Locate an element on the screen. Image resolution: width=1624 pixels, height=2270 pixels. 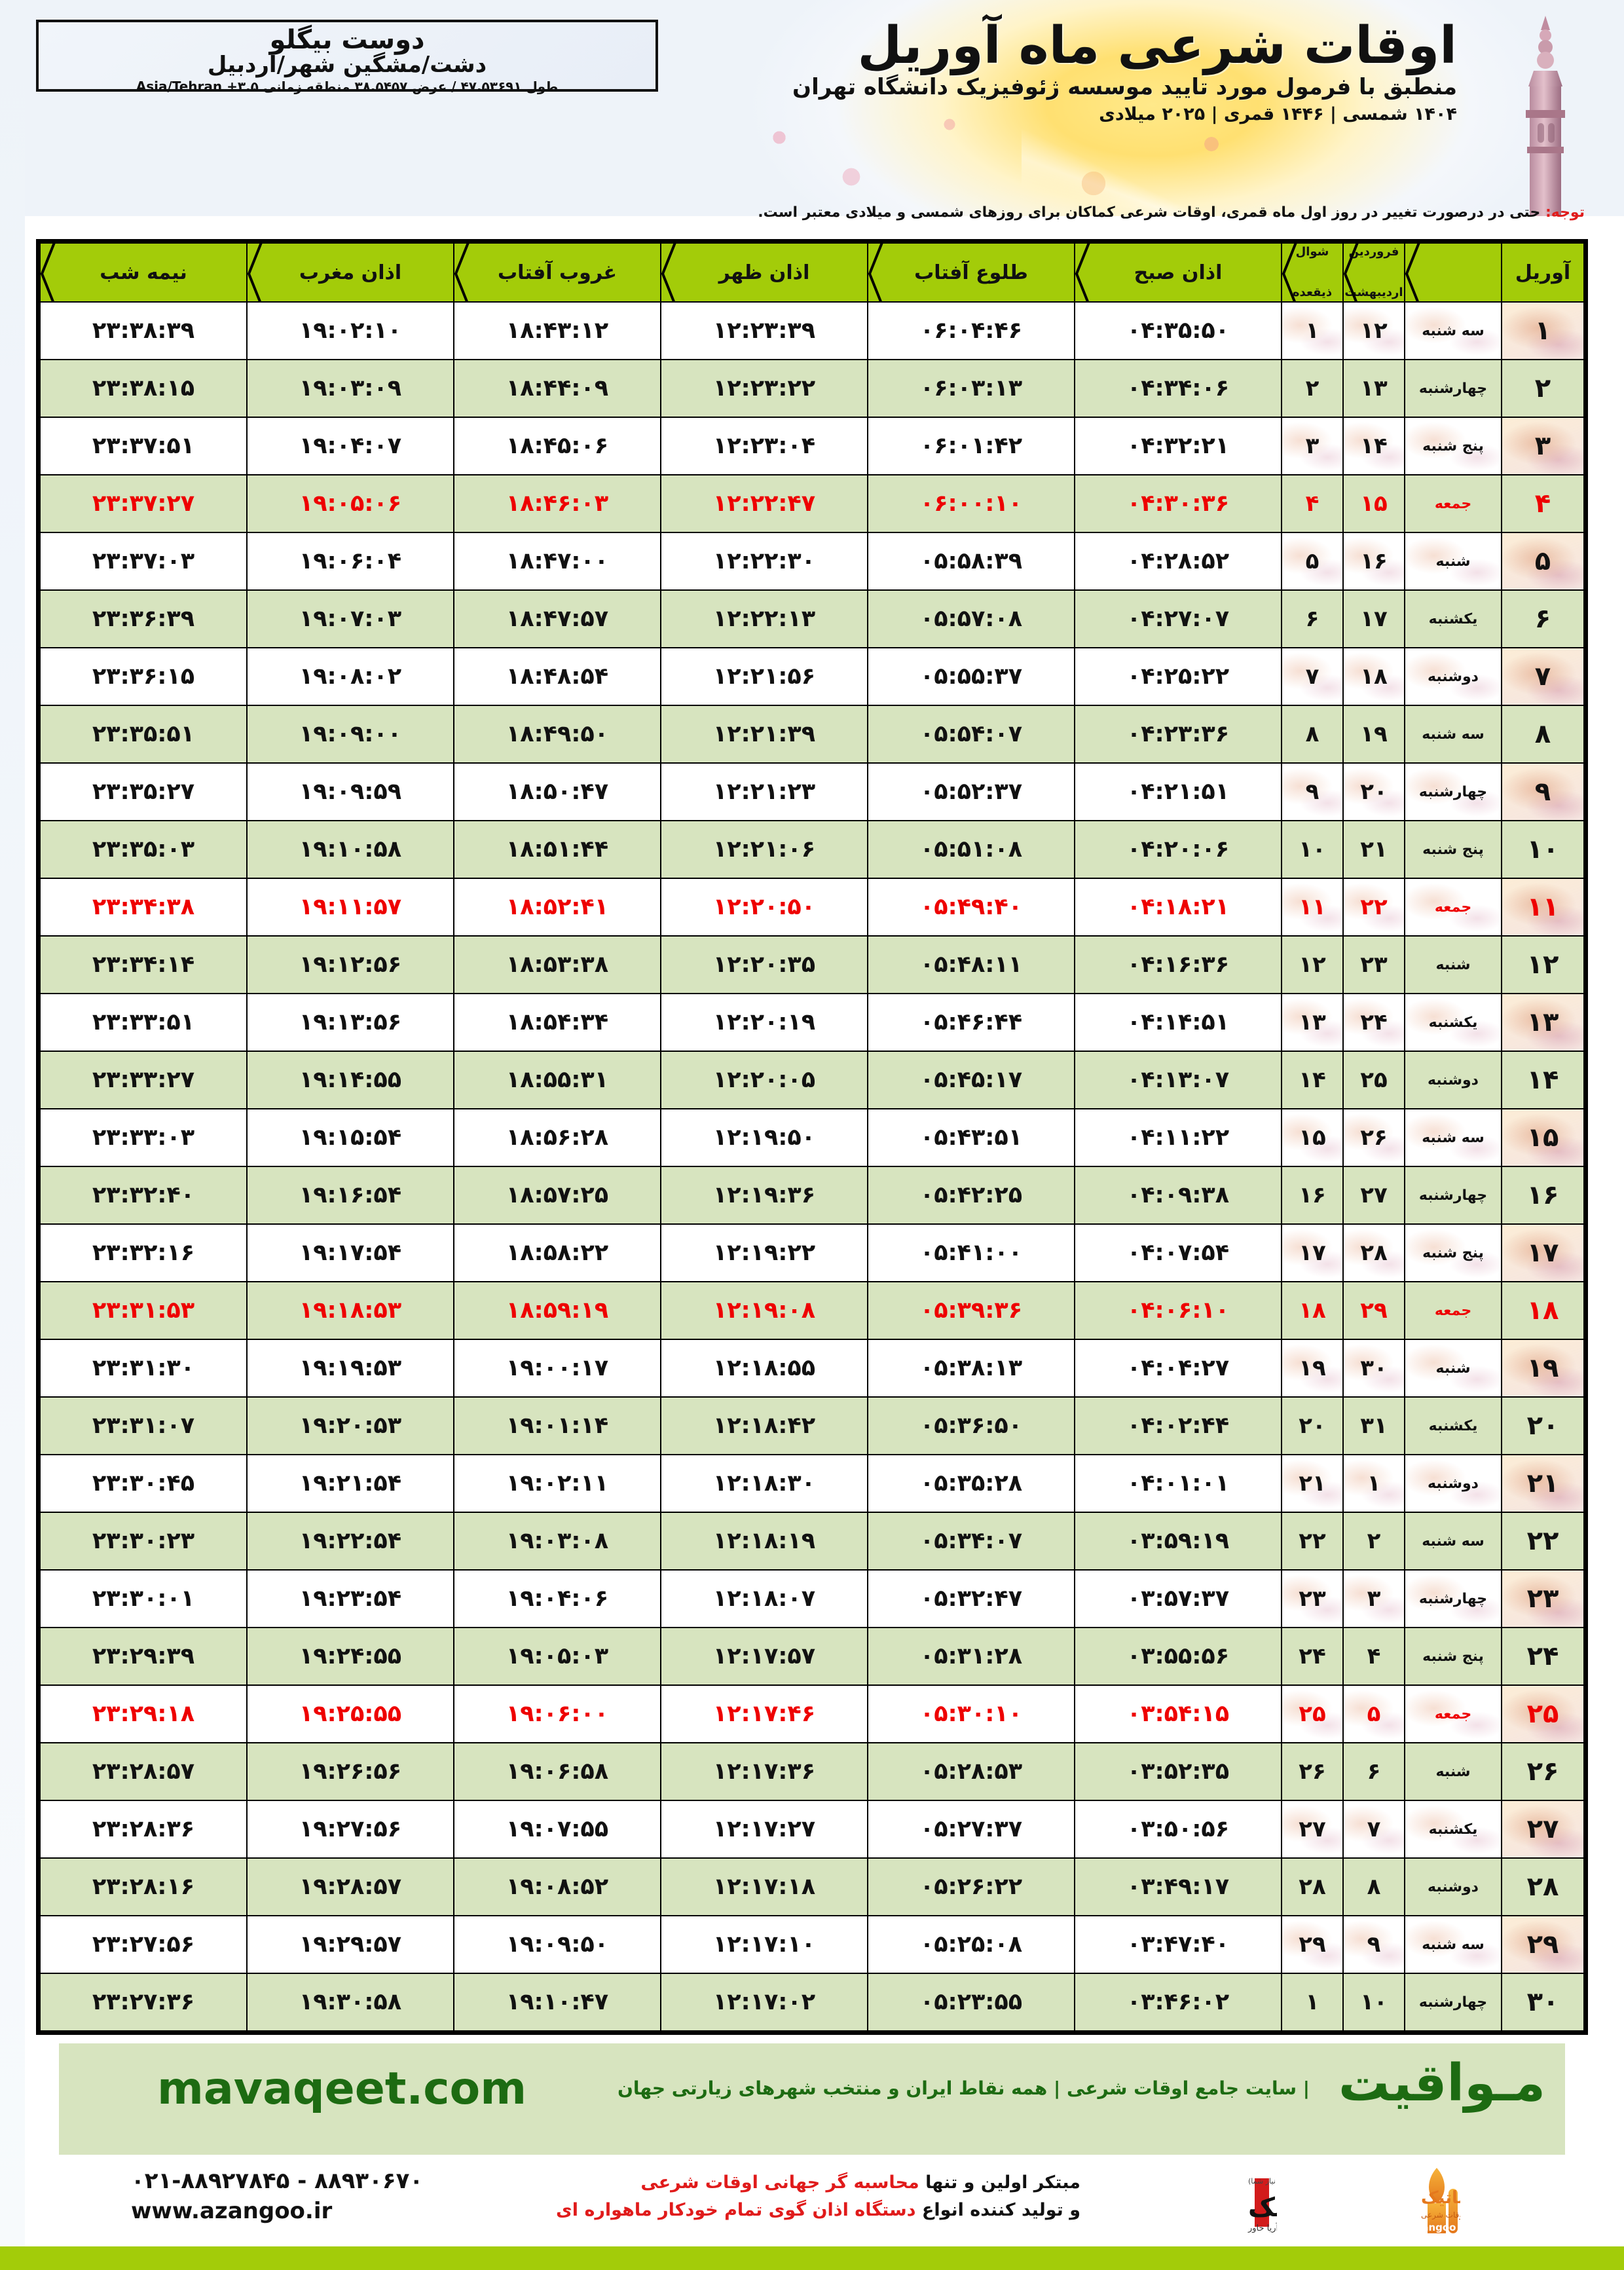
cell-fajr: ۰۴:۰۴:۲۷ is located at coordinates (1178, 1368).